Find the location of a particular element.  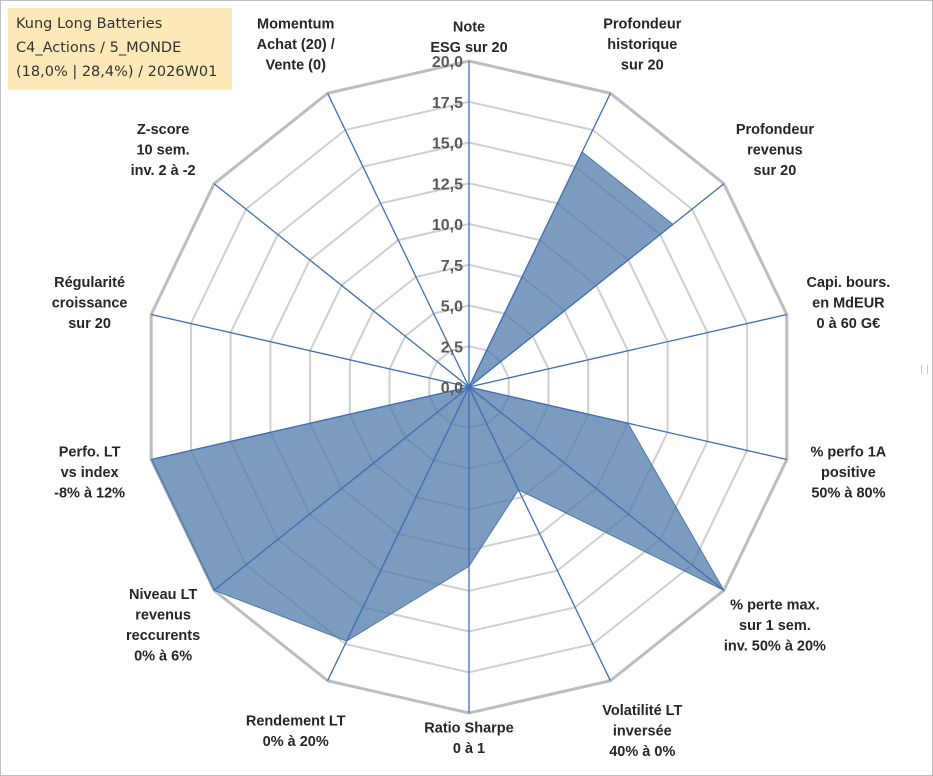

axis-label-2-line-0: Profondeur is located at coordinates (775, 130).